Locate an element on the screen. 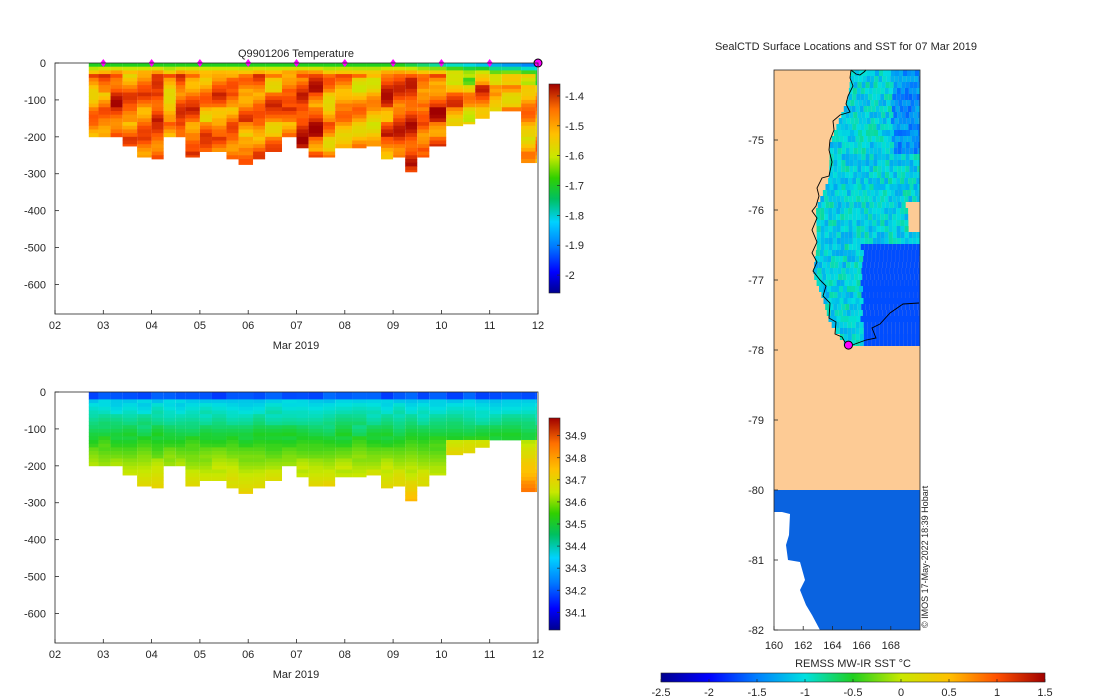 Image resolution: width=1100 pixels, height=700 pixels. sst-colorbar-tick-label: 1.5 is located at coordinates (1044, 693).